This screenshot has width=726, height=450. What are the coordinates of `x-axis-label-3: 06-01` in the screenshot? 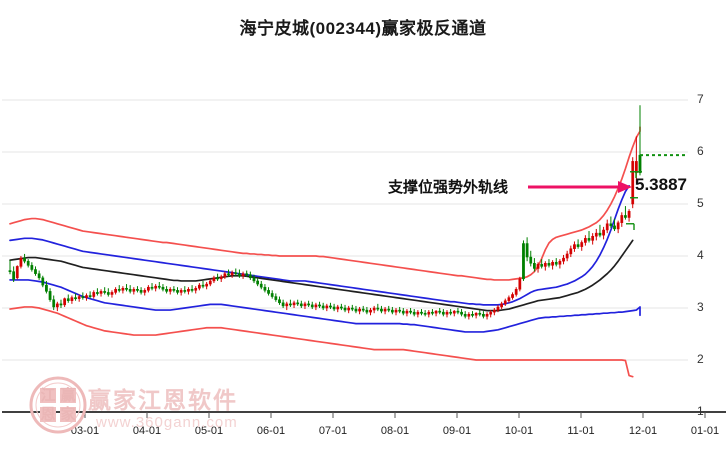 It's located at (271, 431).